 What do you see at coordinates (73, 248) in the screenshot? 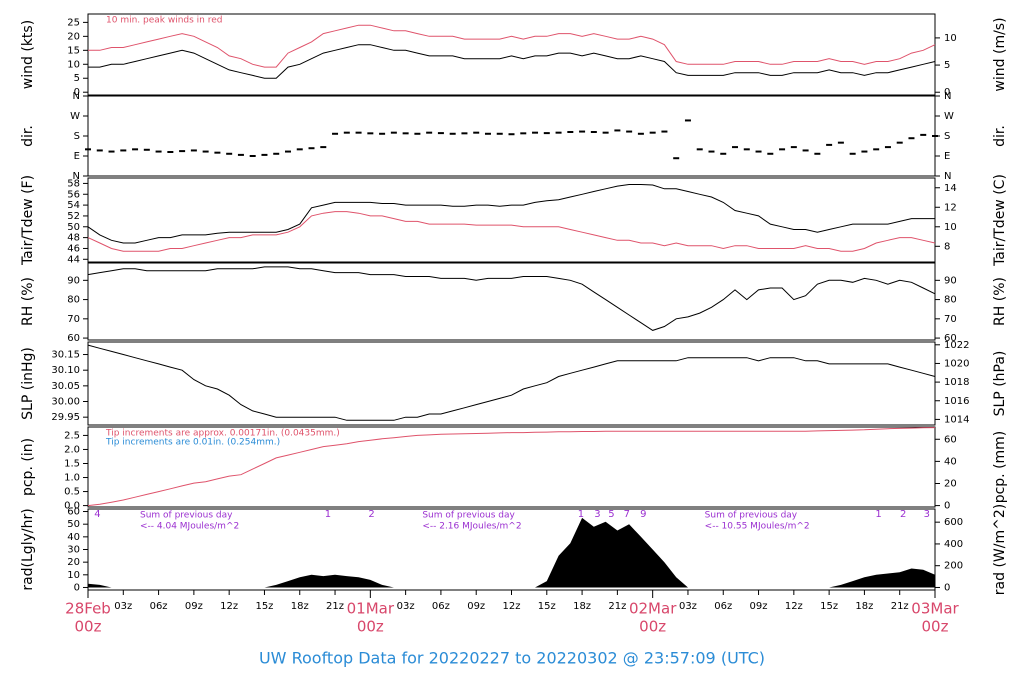
I see `y-tick-label: 46` at bounding box center [73, 248].